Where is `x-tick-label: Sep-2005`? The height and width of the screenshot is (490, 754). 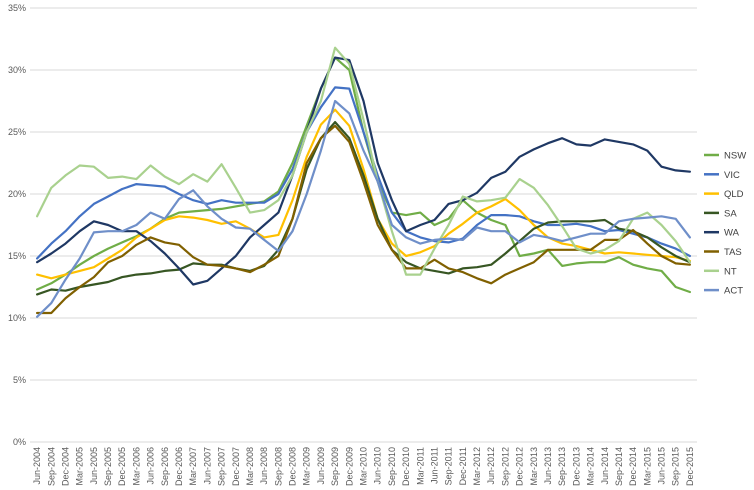
x-tick-label: Sep-2005 is located at coordinates (108, 466).